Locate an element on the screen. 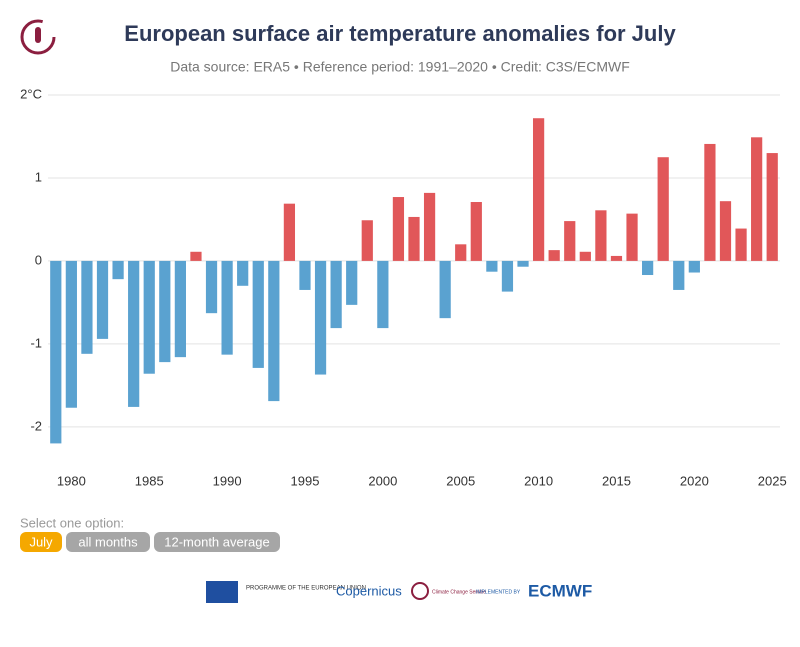 The image size is (800, 647). x-tick-label: 1980 is located at coordinates (71, 480).